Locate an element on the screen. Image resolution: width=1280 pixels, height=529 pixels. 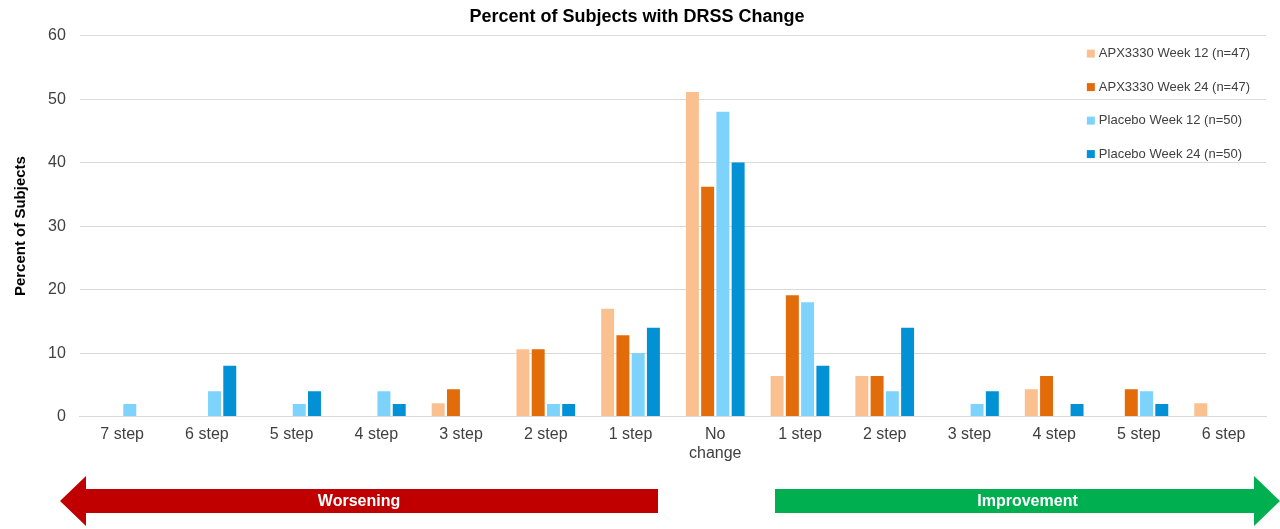
legend-label: APX3330 Week 24 (n=47) is located at coordinates (1174, 86).